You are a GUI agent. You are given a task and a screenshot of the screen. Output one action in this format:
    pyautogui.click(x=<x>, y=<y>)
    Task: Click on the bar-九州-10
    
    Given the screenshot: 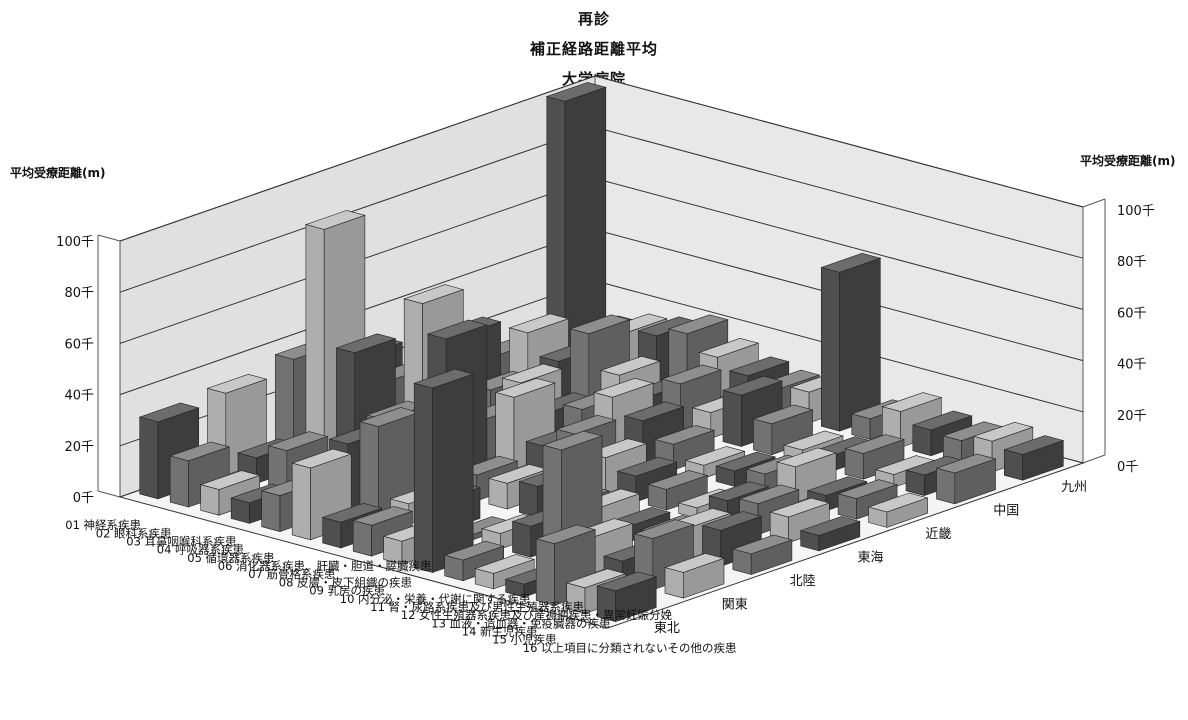 What is the action you would take?
    pyautogui.click(x=851, y=342)
    